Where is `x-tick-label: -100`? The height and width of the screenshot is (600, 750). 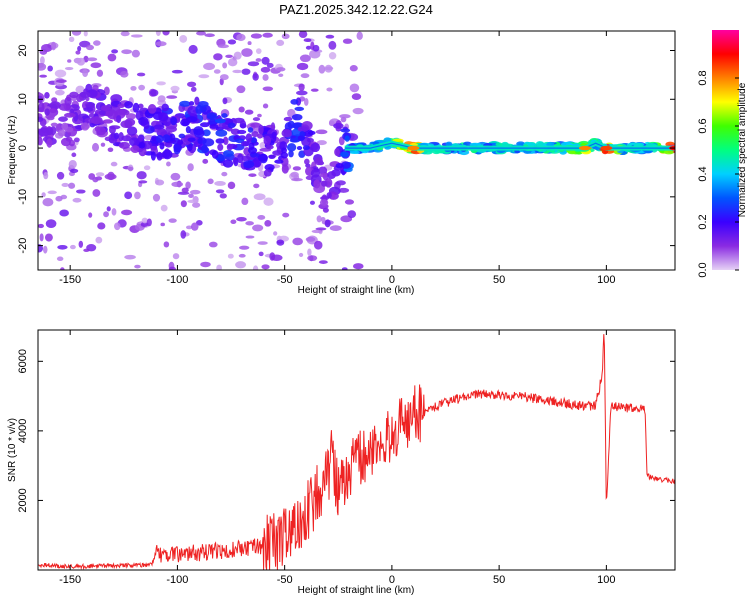
x-tick-label: -100 is located at coordinates (177, 280).